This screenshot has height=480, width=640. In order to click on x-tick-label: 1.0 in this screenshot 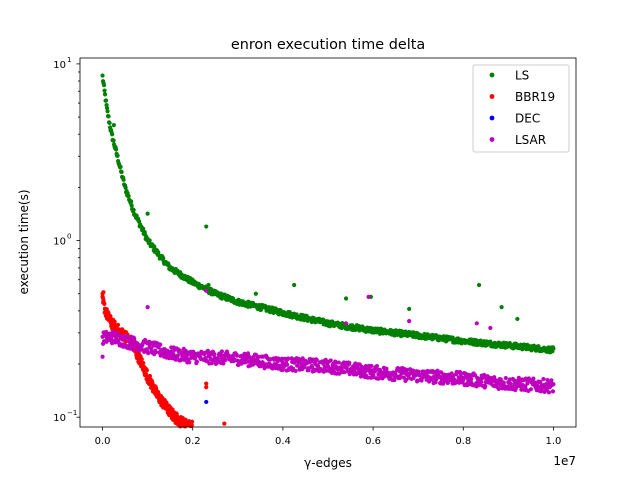, I will do `click(554, 441)`.